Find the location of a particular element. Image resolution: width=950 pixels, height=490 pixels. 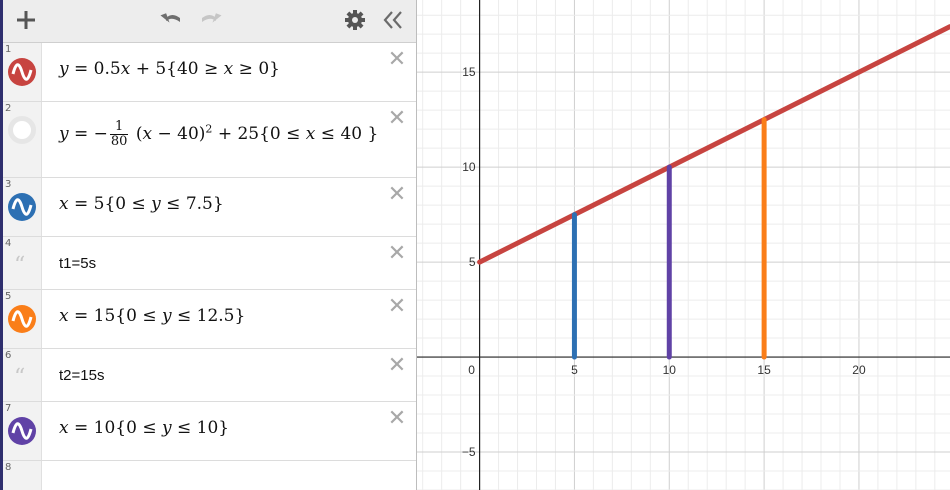

plus-icon is located at coordinates (26, 20).